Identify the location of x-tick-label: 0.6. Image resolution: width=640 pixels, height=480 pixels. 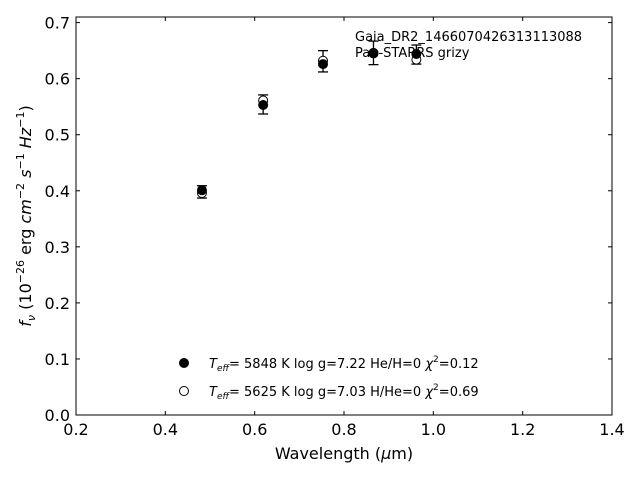
(254, 429).